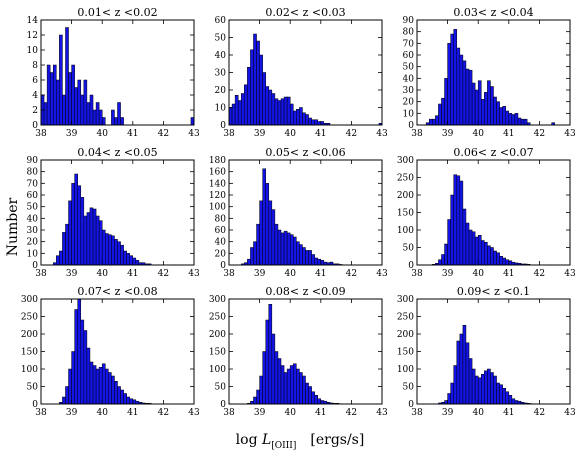  I want to click on y-tick-label: 300, so click(29, 300).